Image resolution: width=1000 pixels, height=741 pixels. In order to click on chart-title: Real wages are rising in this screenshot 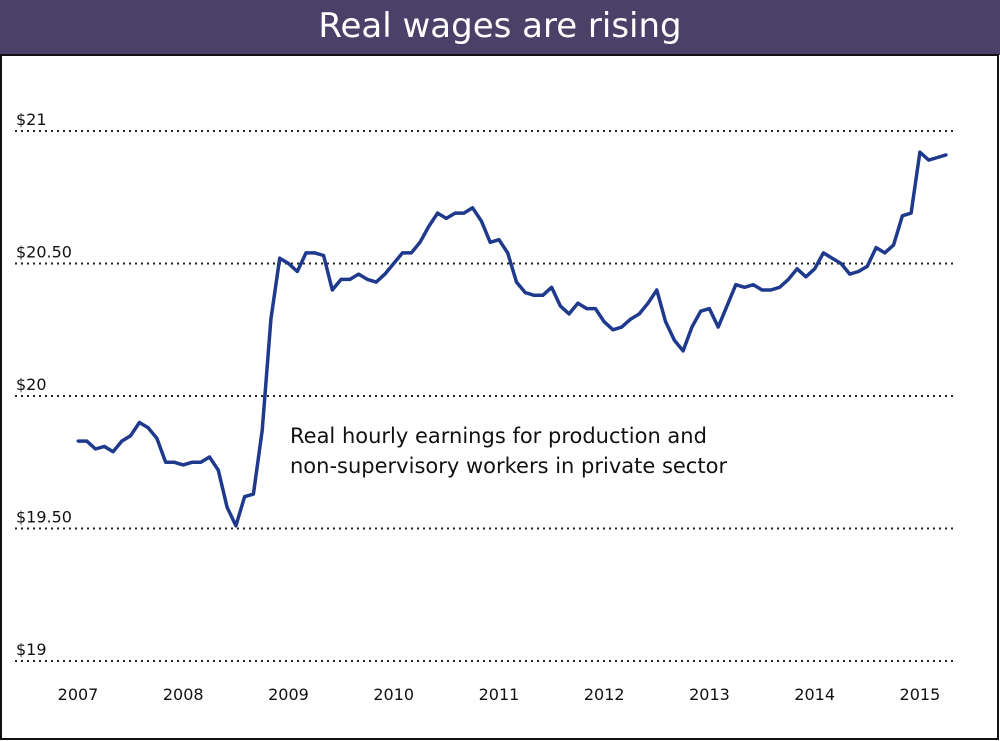, I will do `click(499, 26)`.